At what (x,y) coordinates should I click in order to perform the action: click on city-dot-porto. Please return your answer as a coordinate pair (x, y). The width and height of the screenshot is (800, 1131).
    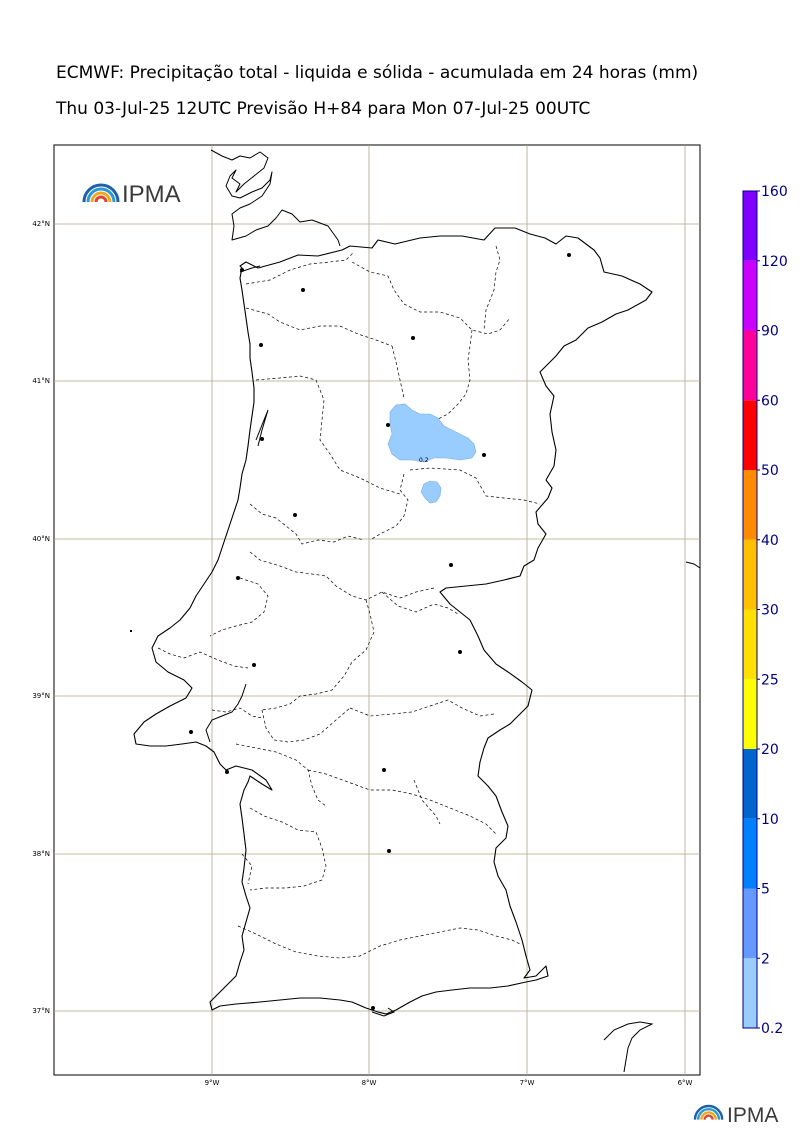
    Looking at the image, I should click on (261, 345).